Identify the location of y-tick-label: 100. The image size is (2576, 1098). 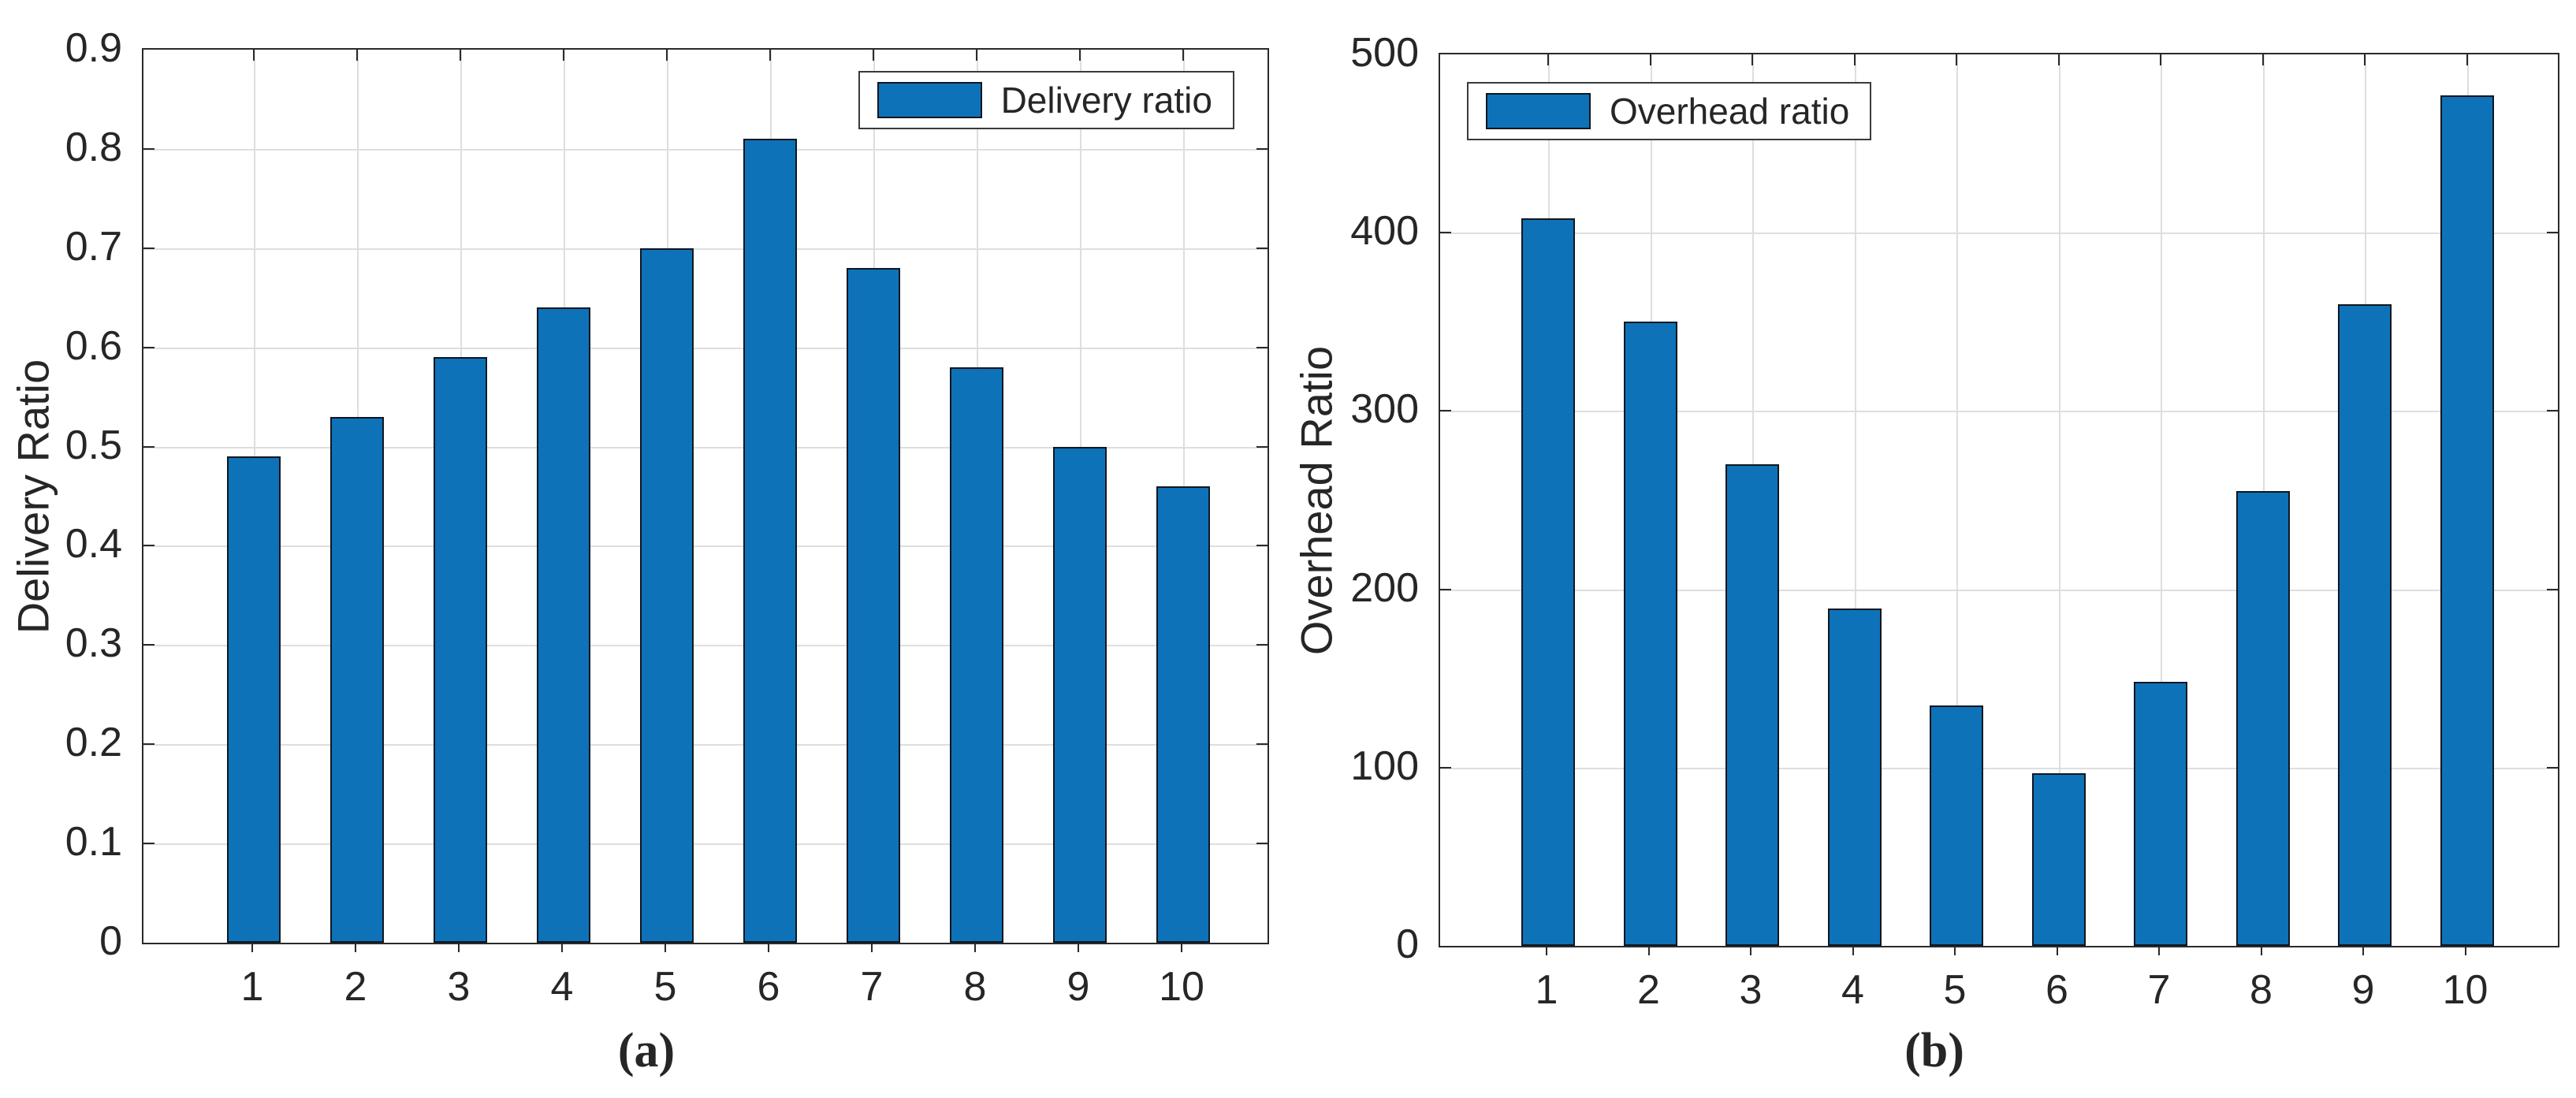
(1384, 766).